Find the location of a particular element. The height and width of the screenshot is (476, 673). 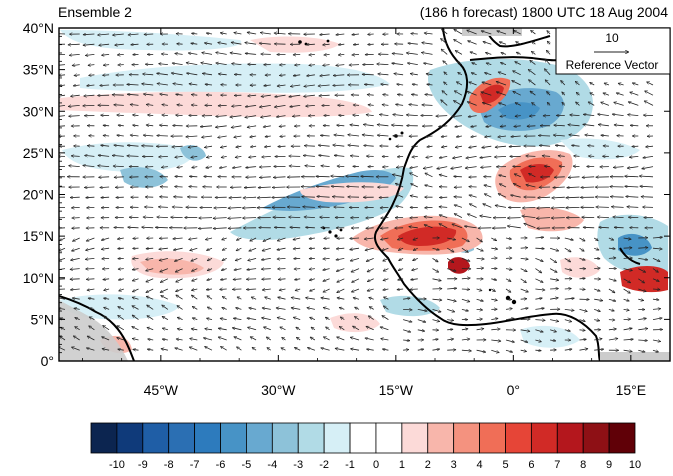

lat-tick-label: 0° is located at coordinates (47, 361).